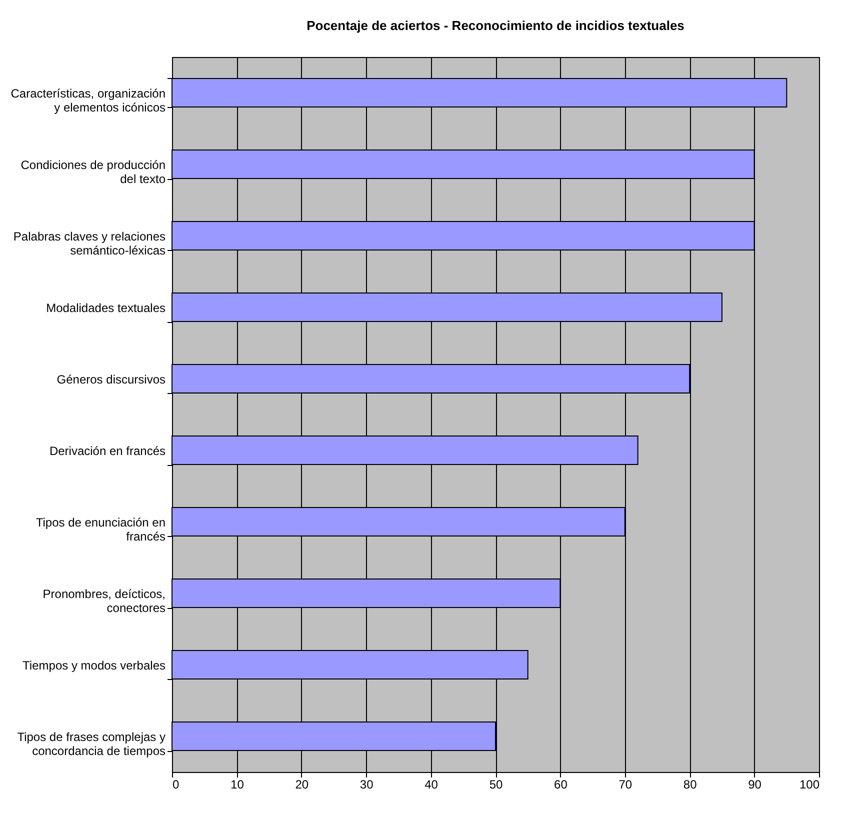 The width and height of the screenshot is (863, 824). What do you see at coordinates (367, 785) in the screenshot?
I see `x-tick-label: 30` at bounding box center [367, 785].